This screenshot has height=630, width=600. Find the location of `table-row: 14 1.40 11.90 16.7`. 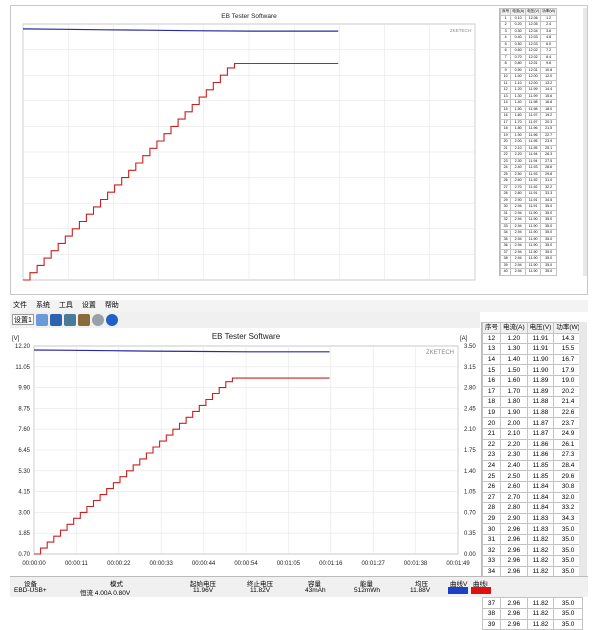

table-row: 14 1.40 11.90 16.7 is located at coordinates (532, 359).